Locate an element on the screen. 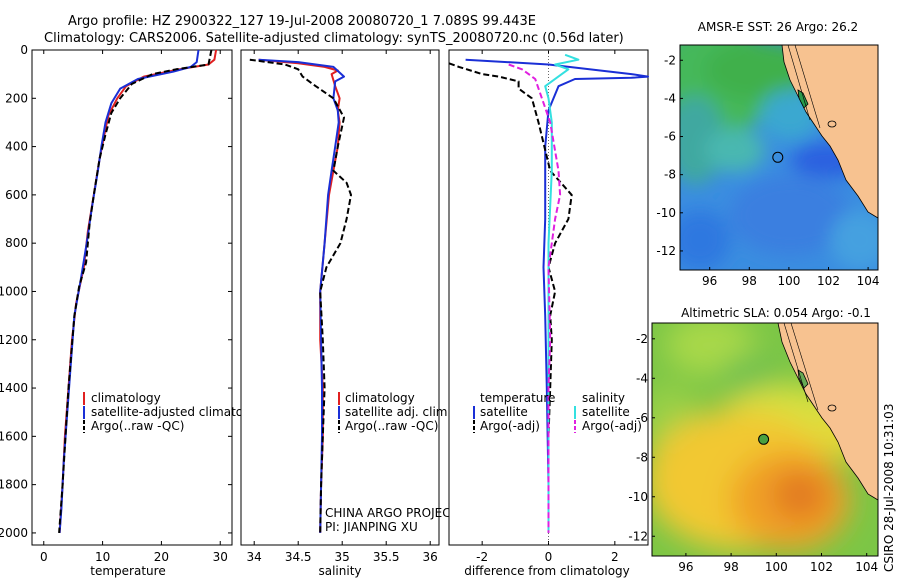 The width and height of the screenshot is (900, 580). x-tick-label: 30 is located at coordinates (220, 557).